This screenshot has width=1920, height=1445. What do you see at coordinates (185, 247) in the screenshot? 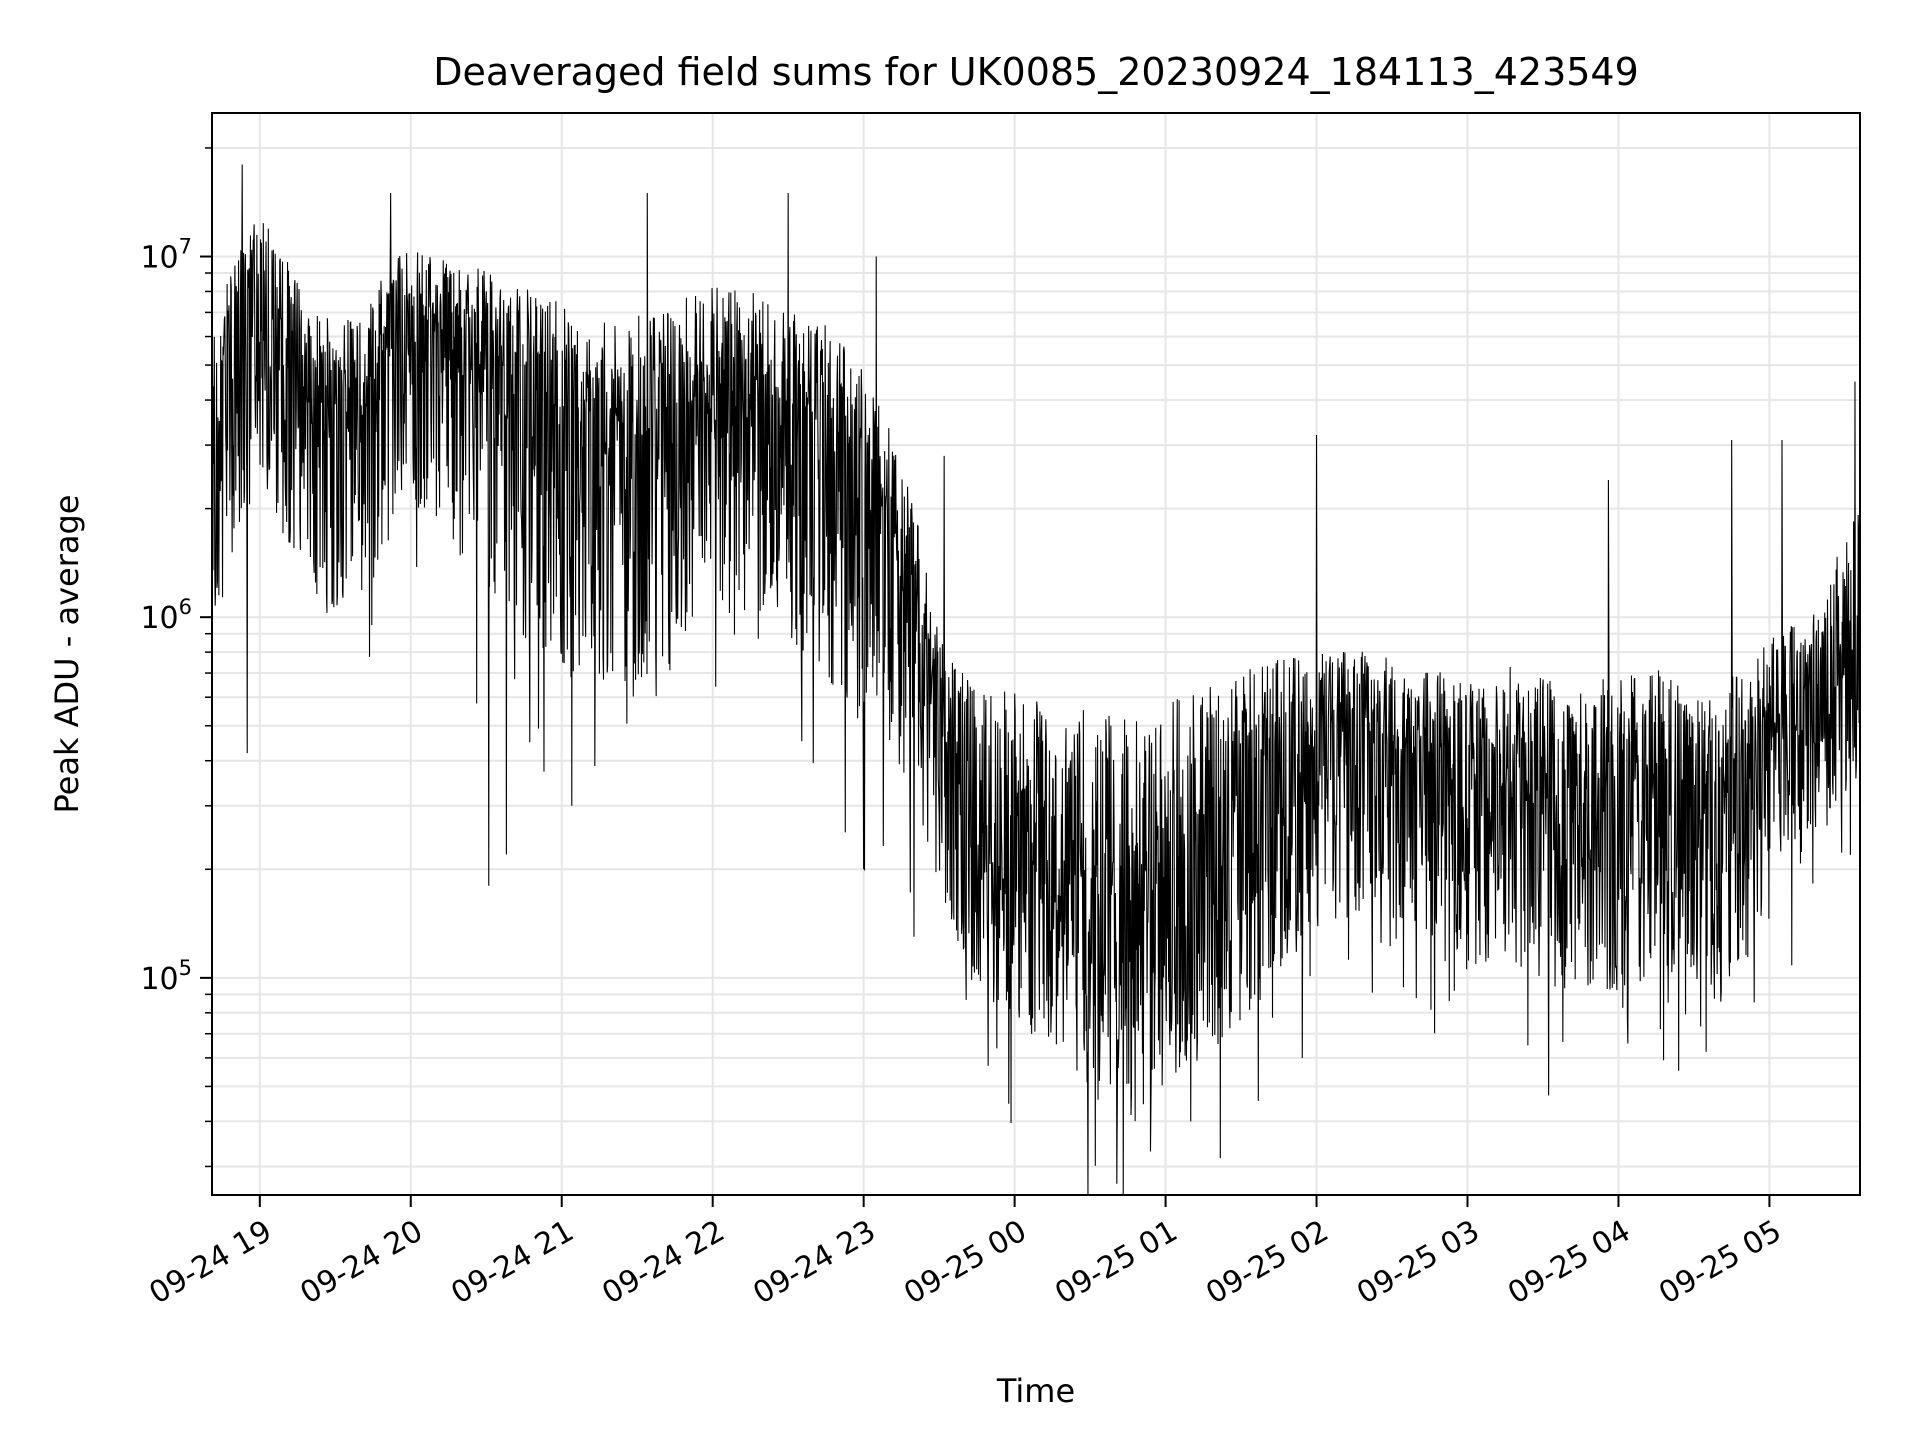
I see `y-tick-exponent: 7` at bounding box center [185, 247].